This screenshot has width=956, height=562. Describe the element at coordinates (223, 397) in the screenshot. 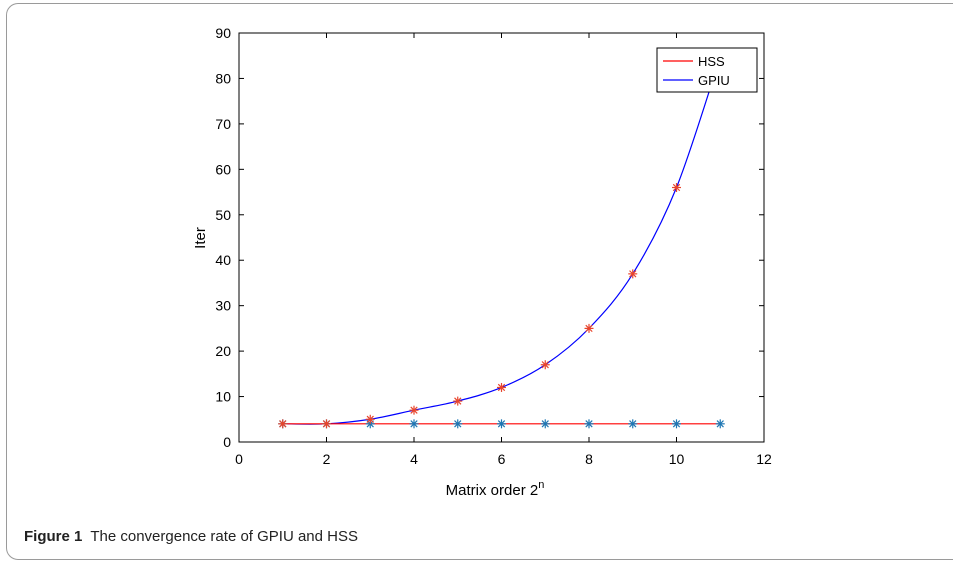

I see `y-tick-label: 10` at that location.